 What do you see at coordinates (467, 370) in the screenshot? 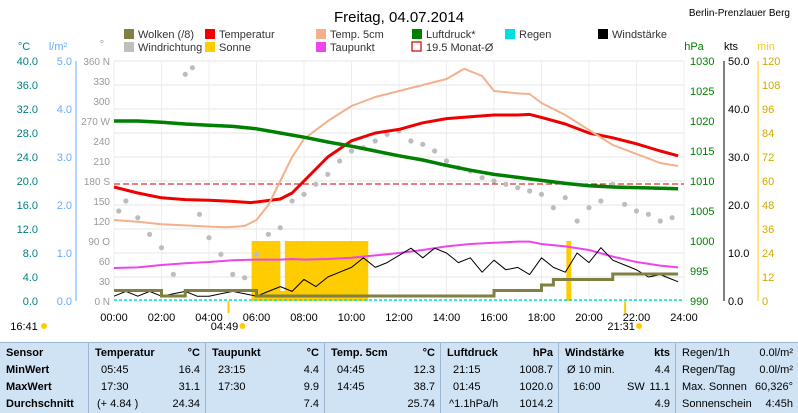
I see `pressure-min-time: 21:15` at bounding box center [467, 370].